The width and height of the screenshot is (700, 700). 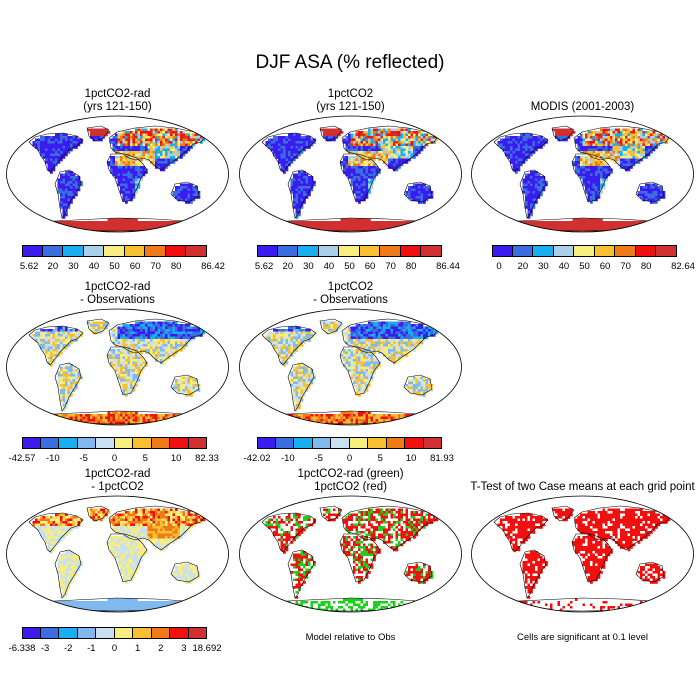 I want to click on panel-title: 1pctCO2 - Observations, so click(x=350, y=294).